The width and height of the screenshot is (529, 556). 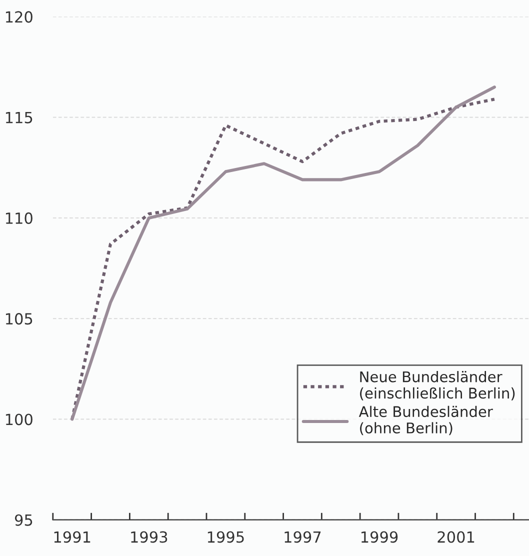 What do you see at coordinates (149, 537) in the screenshot?
I see `x-tick-label: 1993` at bounding box center [149, 537].